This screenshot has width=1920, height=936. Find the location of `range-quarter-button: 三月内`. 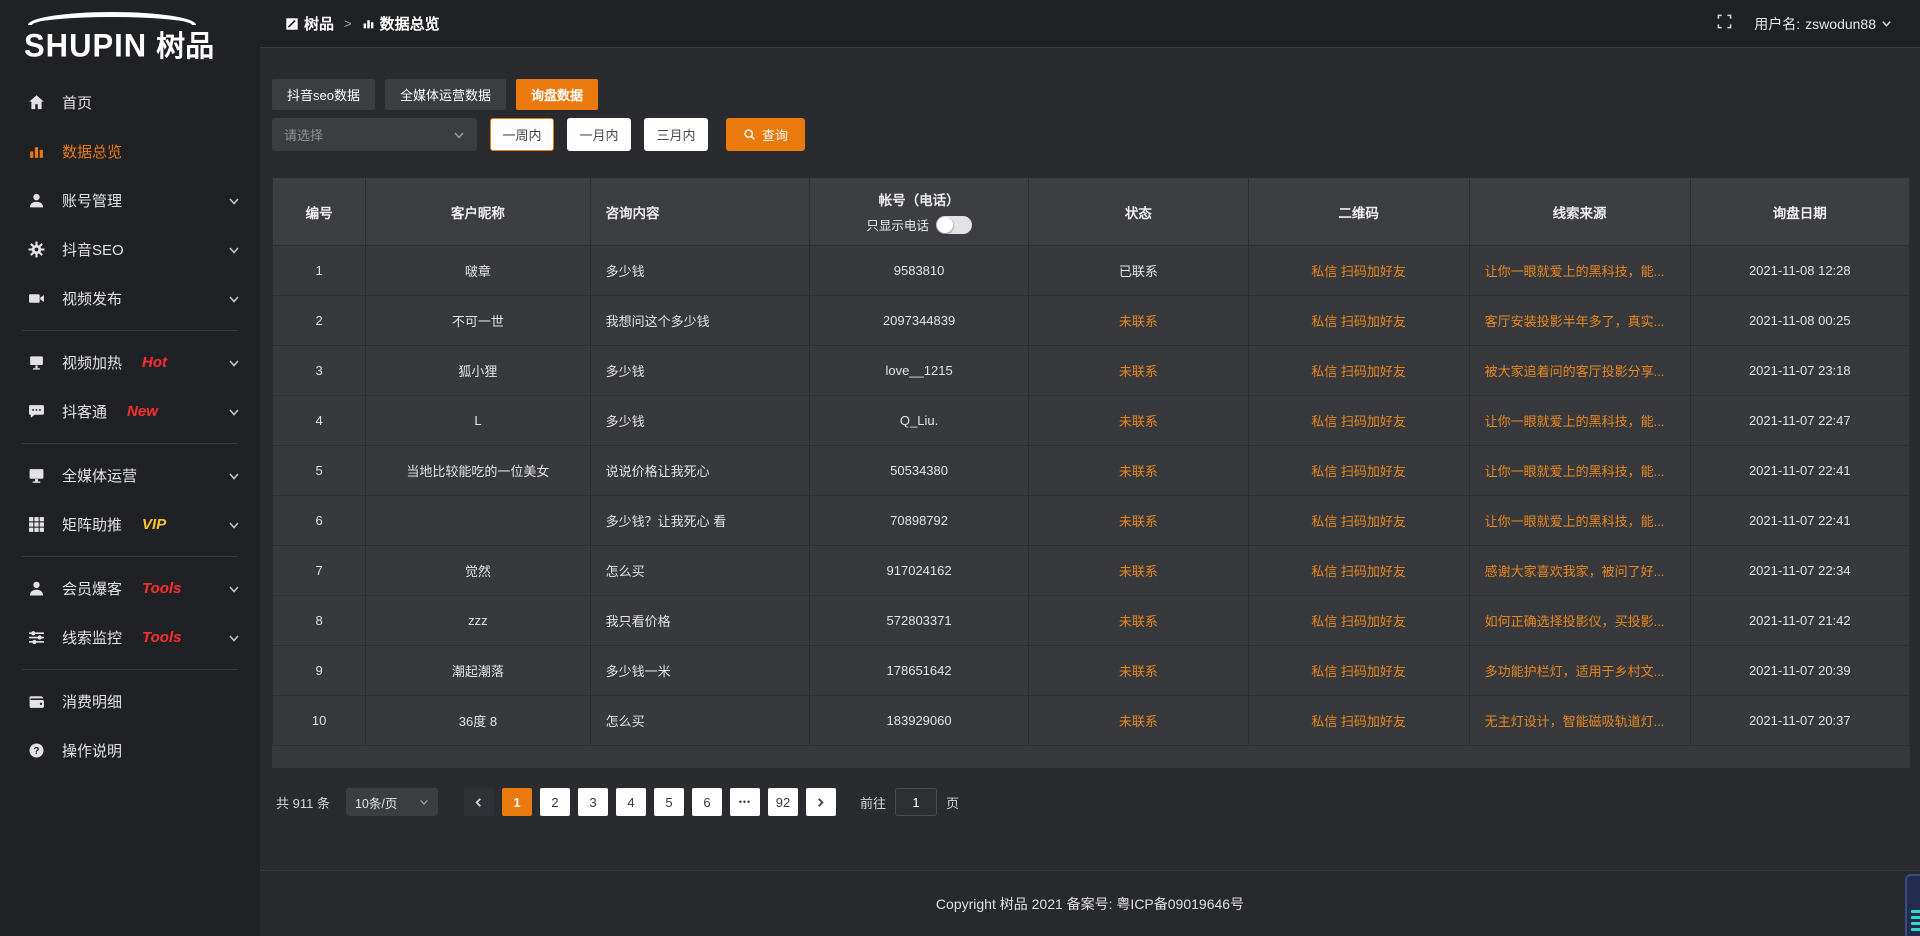

range-quarter-button: 三月内 is located at coordinates (676, 134).